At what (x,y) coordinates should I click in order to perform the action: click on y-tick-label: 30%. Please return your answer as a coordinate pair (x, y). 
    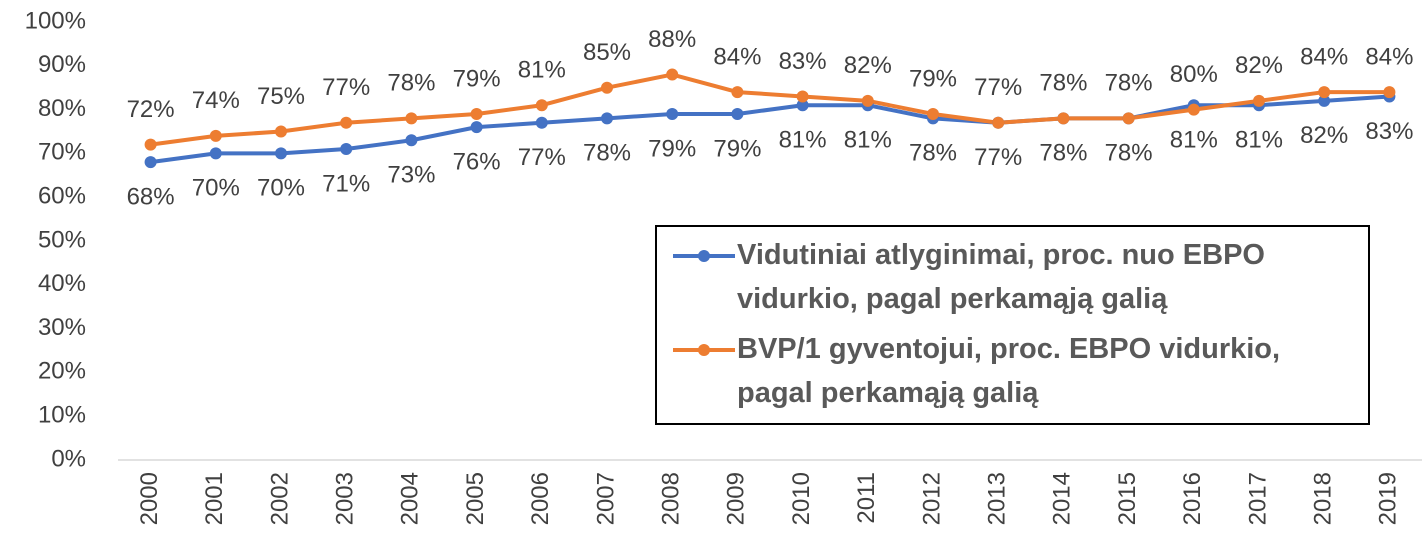
    Looking at the image, I should click on (62, 327).